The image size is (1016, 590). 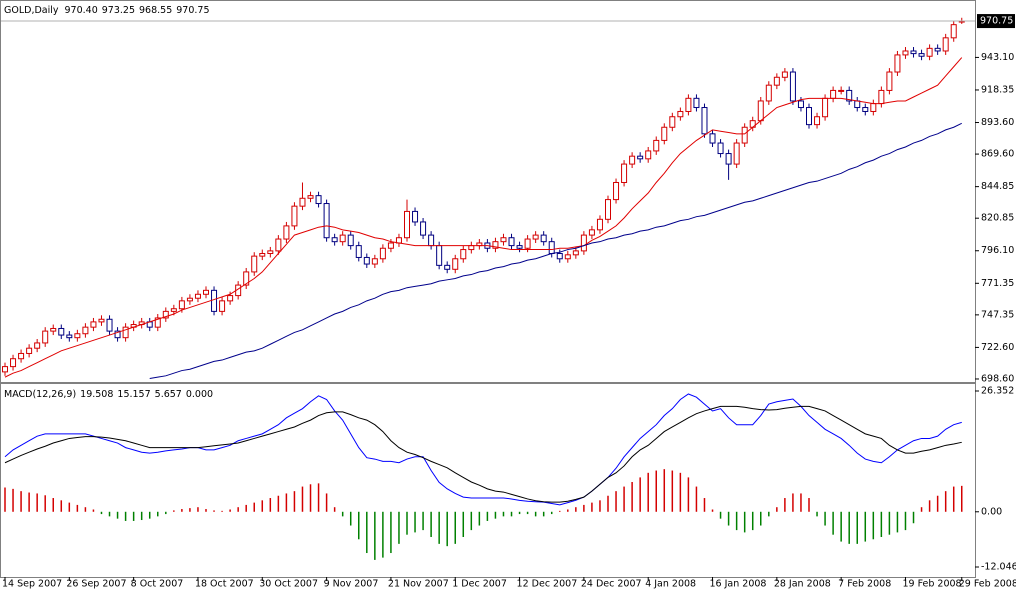 I want to click on extra-value: 0.000, so click(x=199, y=394).